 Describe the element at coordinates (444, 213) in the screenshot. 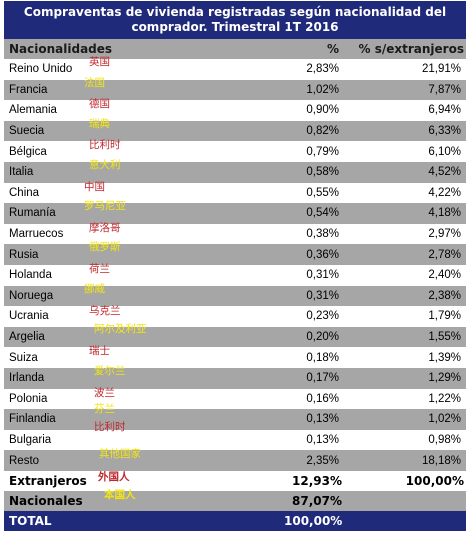

I see `percent-extranjeros-value: 4,18%` at that location.